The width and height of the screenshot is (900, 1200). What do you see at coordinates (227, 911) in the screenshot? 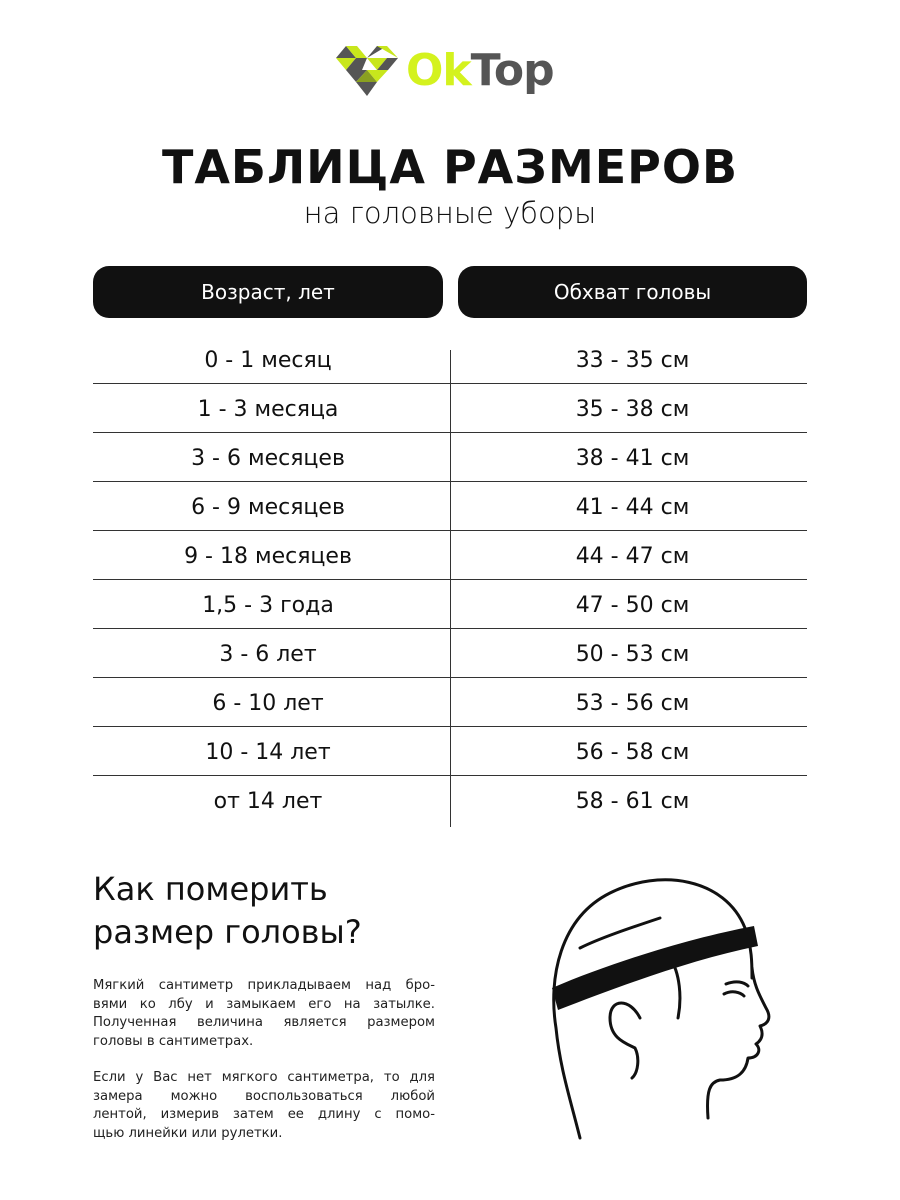
I see `howto-heading: Как померить размер головы?` at bounding box center [227, 911].